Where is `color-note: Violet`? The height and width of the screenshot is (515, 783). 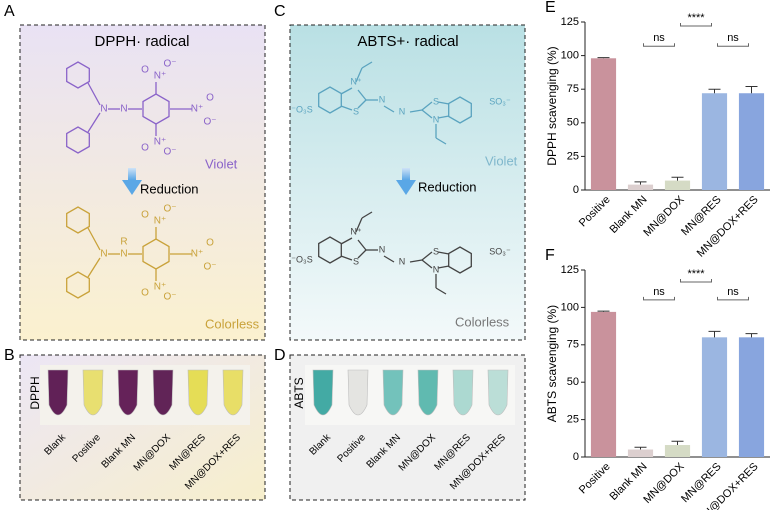
color-note: Violet is located at coordinates (221, 163).